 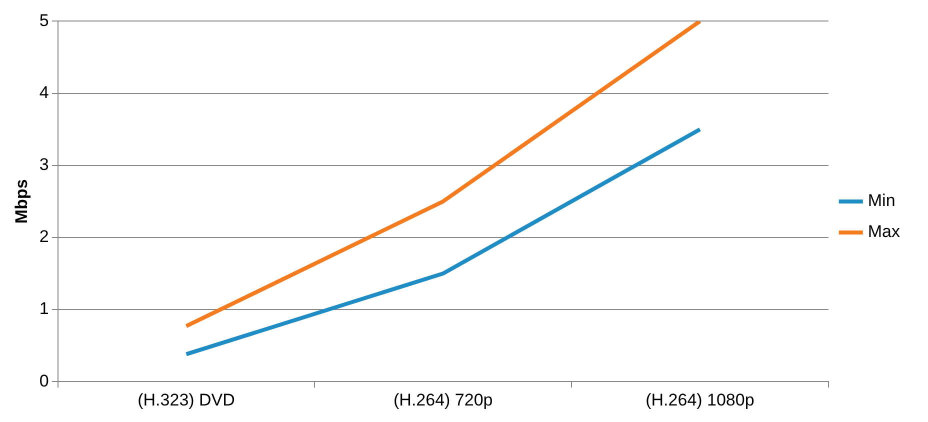 I want to click on y-tick-label: 4, so click(x=44, y=92).